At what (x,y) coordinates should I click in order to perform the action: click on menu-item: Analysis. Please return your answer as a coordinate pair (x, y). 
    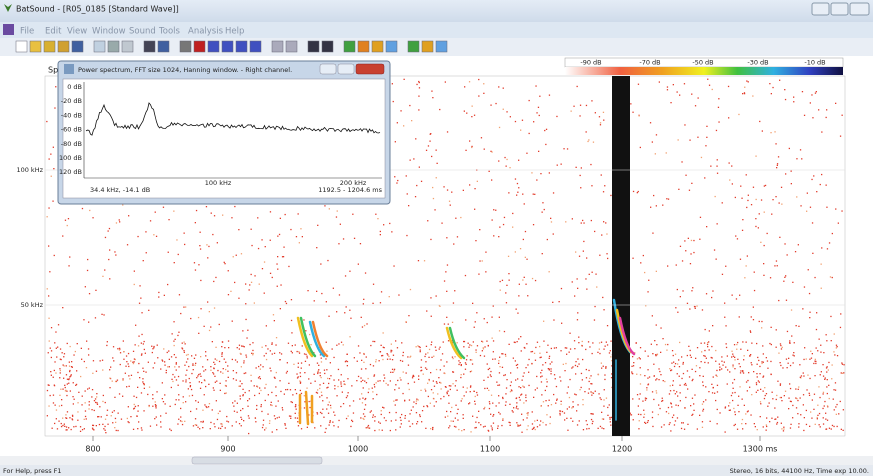
    Looking at the image, I should click on (206, 32).